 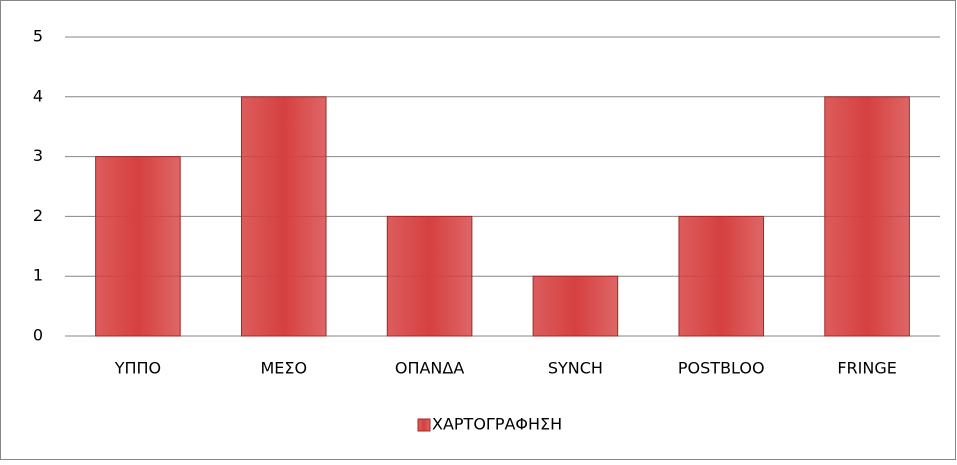 What do you see at coordinates (38, 155) in the screenshot?
I see `y-tick-label: 3` at bounding box center [38, 155].